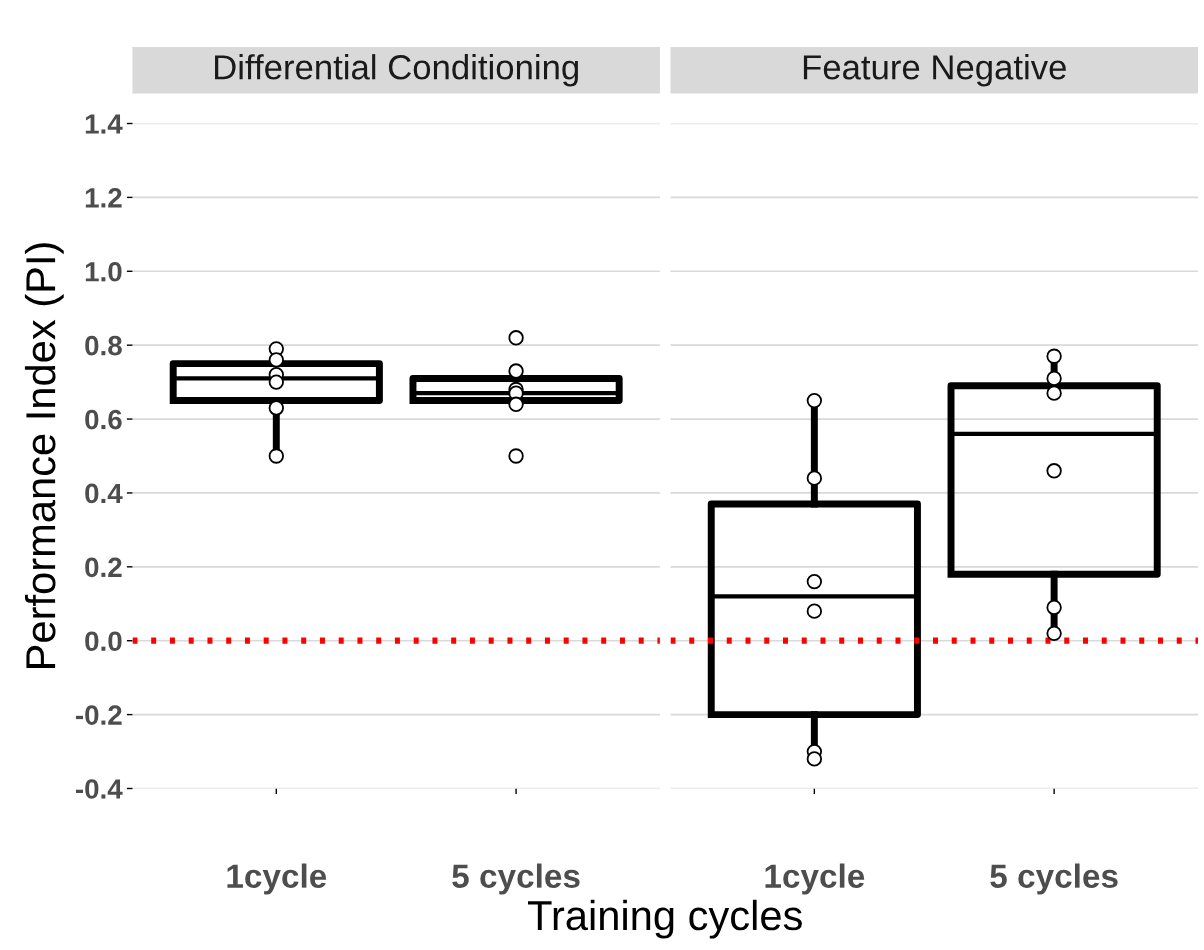  I want to click on y-tick-label: -0.2, so click(98, 715).